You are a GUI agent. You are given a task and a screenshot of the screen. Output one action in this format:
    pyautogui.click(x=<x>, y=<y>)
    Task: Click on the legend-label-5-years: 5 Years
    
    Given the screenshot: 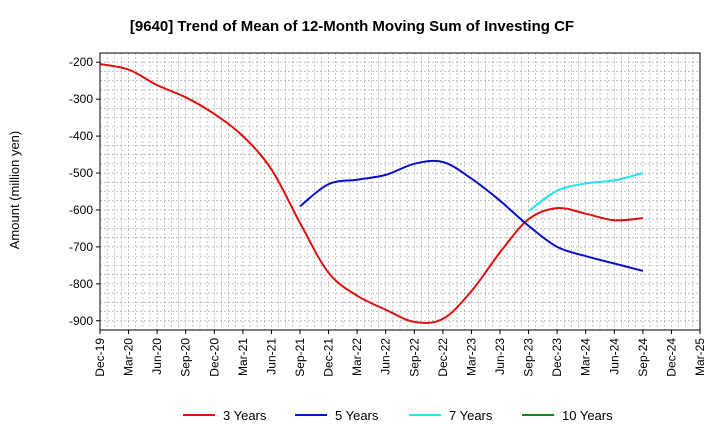 What is the action you would take?
    pyautogui.click(x=357, y=415)
    